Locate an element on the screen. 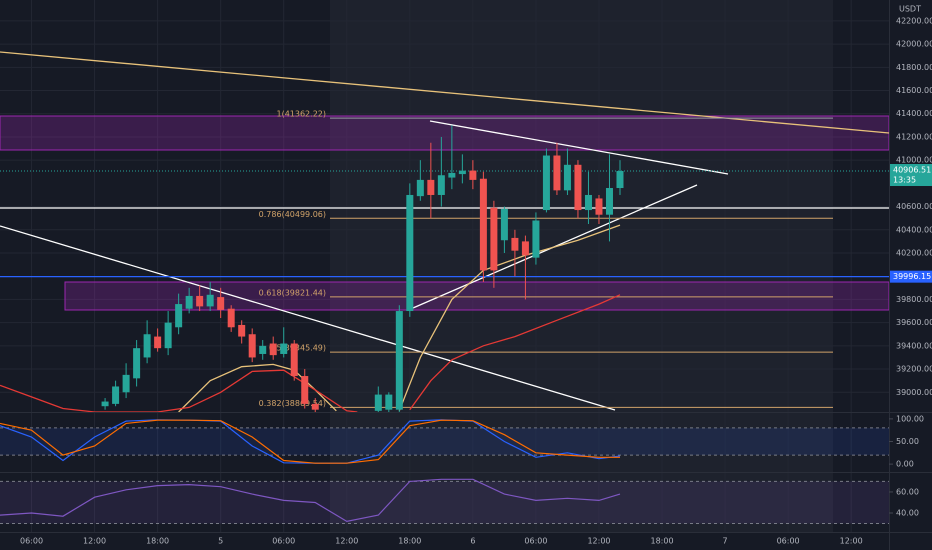 Image resolution: width=932 pixels, height=550 pixels. y-tick-label: 39600.00 is located at coordinates (914, 322).